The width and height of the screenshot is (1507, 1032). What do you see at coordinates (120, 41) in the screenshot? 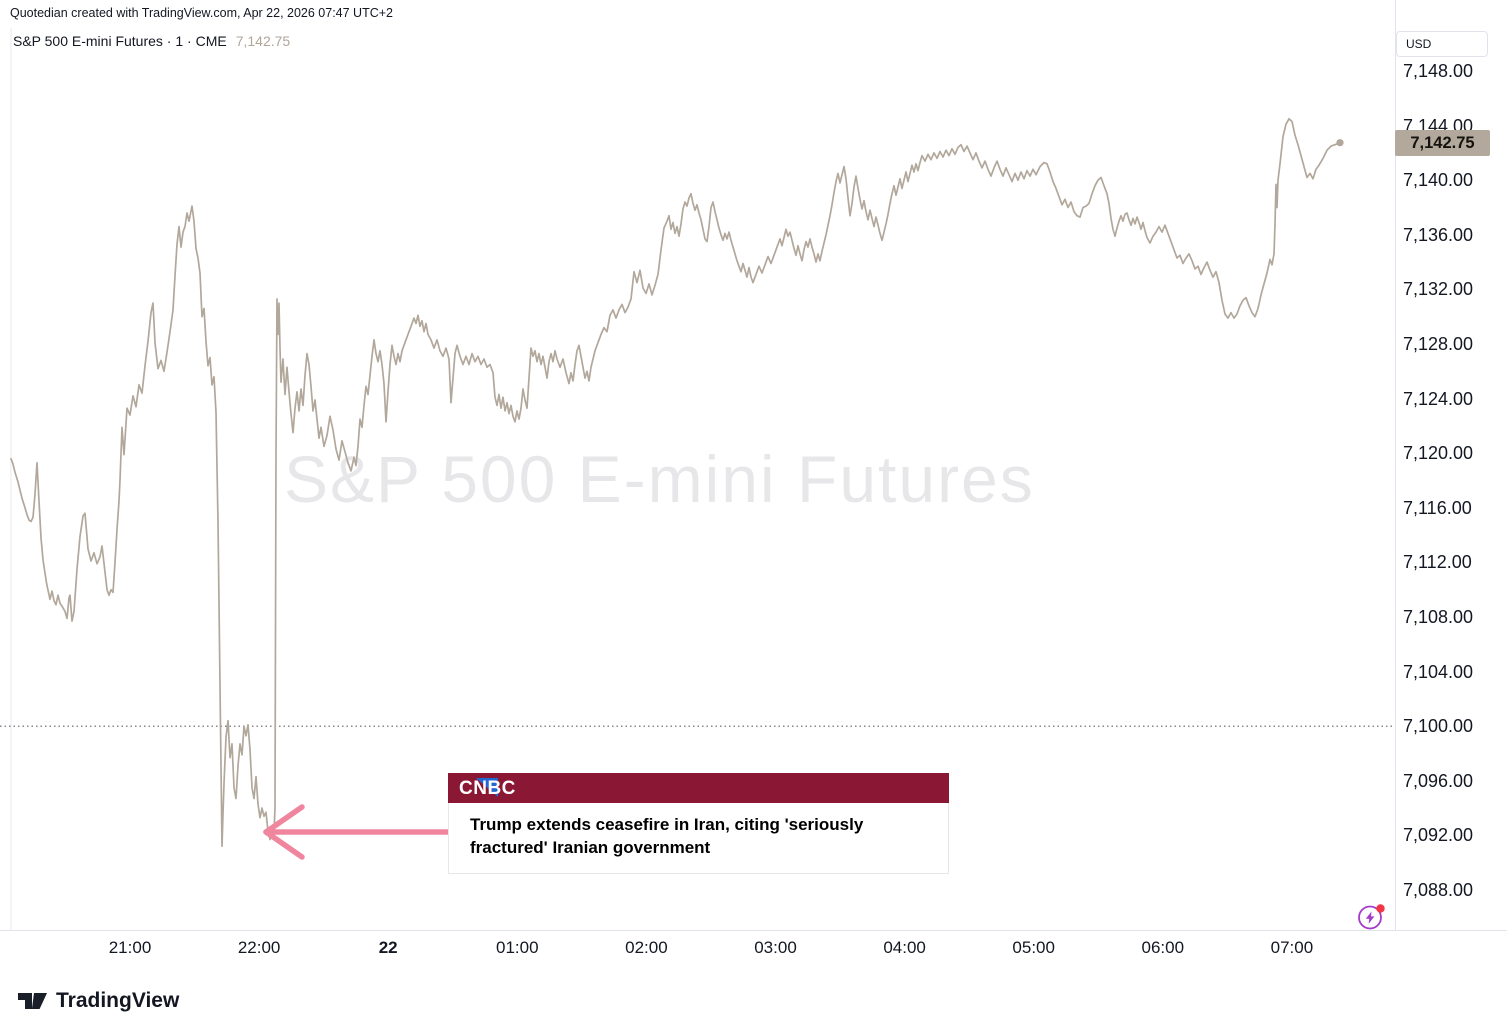
I see `symbol-title: S&P 500 E-mini Futures · 1 · CME` at bounding box center [120, 41].